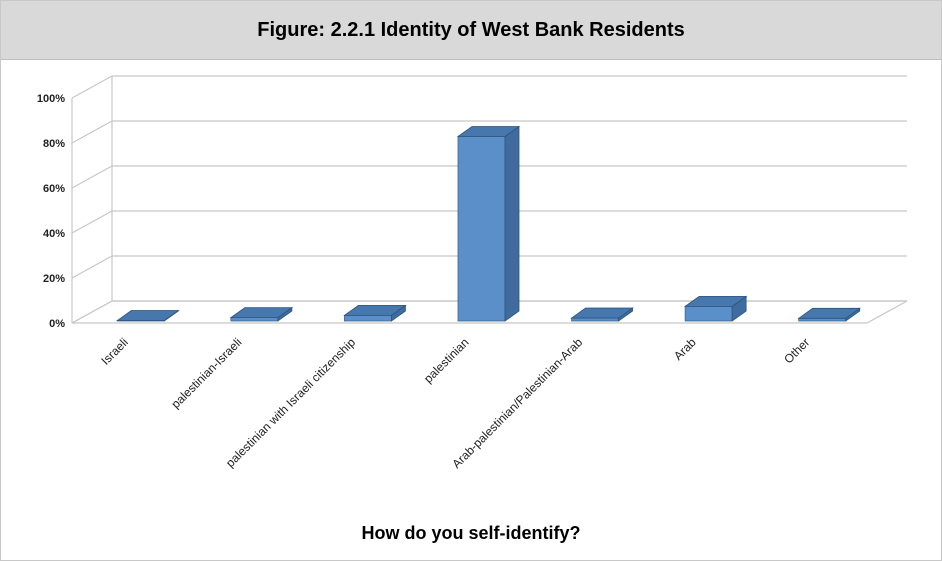  Describe the element at coordinates (51, 99) in the screenshot. I see `y-tick-label: 100%` at that location.